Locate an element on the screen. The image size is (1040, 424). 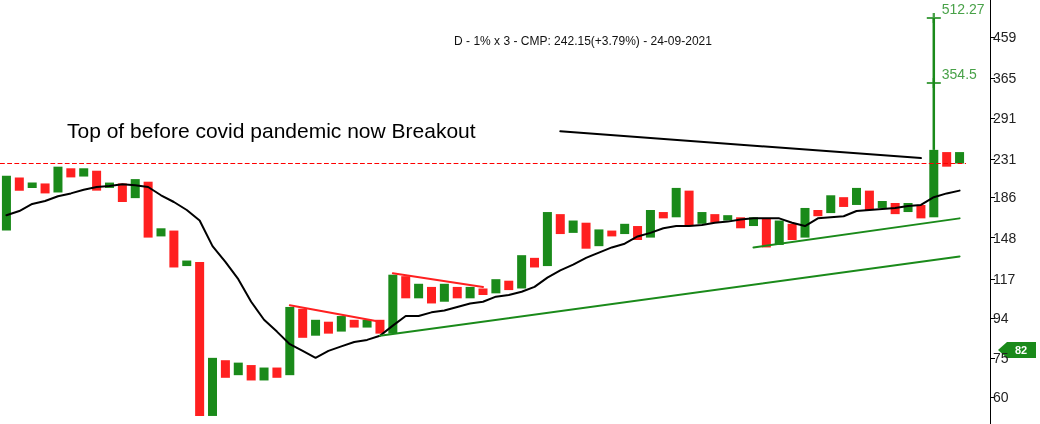
text: 82 is located at coordinates (1021, 350).